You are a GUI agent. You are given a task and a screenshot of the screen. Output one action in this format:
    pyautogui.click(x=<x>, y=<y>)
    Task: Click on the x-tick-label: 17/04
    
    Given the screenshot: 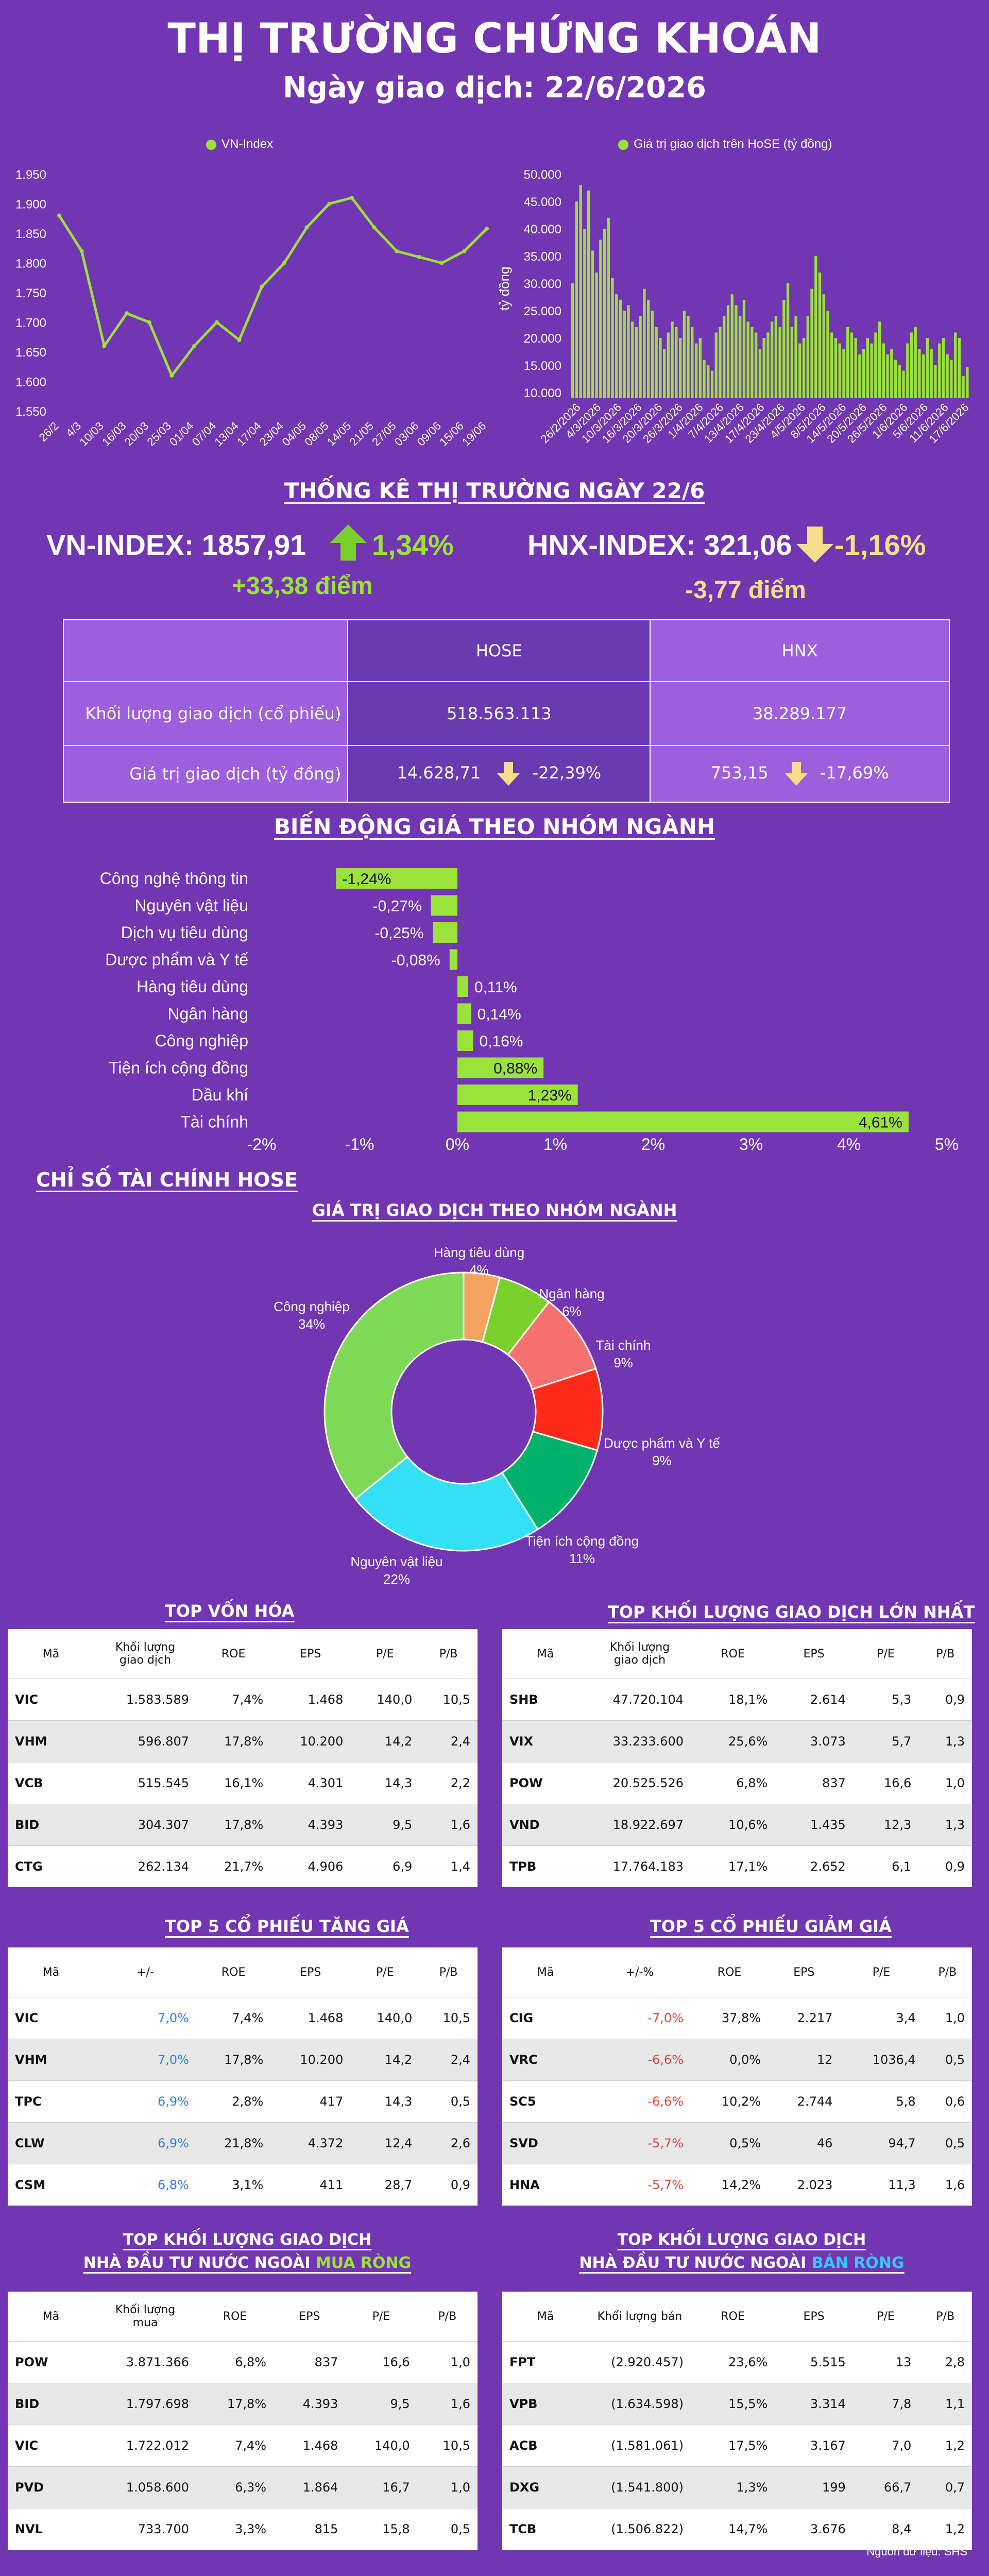 What is the action you would take?
    pyautogui.click(x=249, y=434)
    